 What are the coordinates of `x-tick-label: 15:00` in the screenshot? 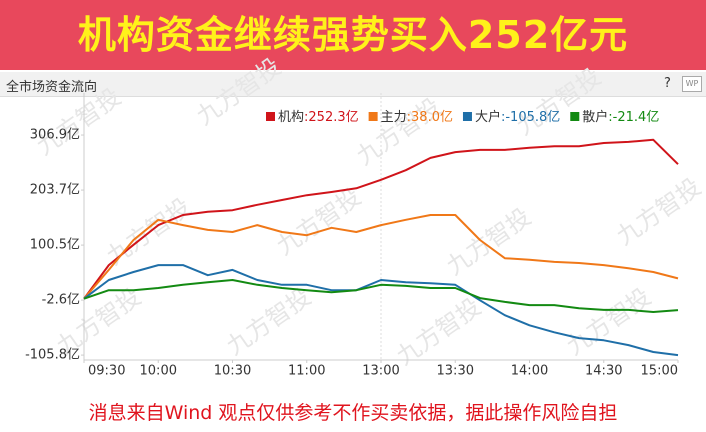 It's located at (659, 371).